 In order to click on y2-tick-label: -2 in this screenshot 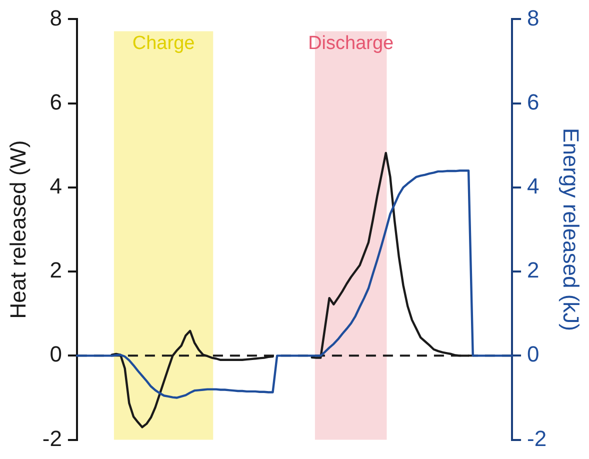, I will do `click(537, 438)`.